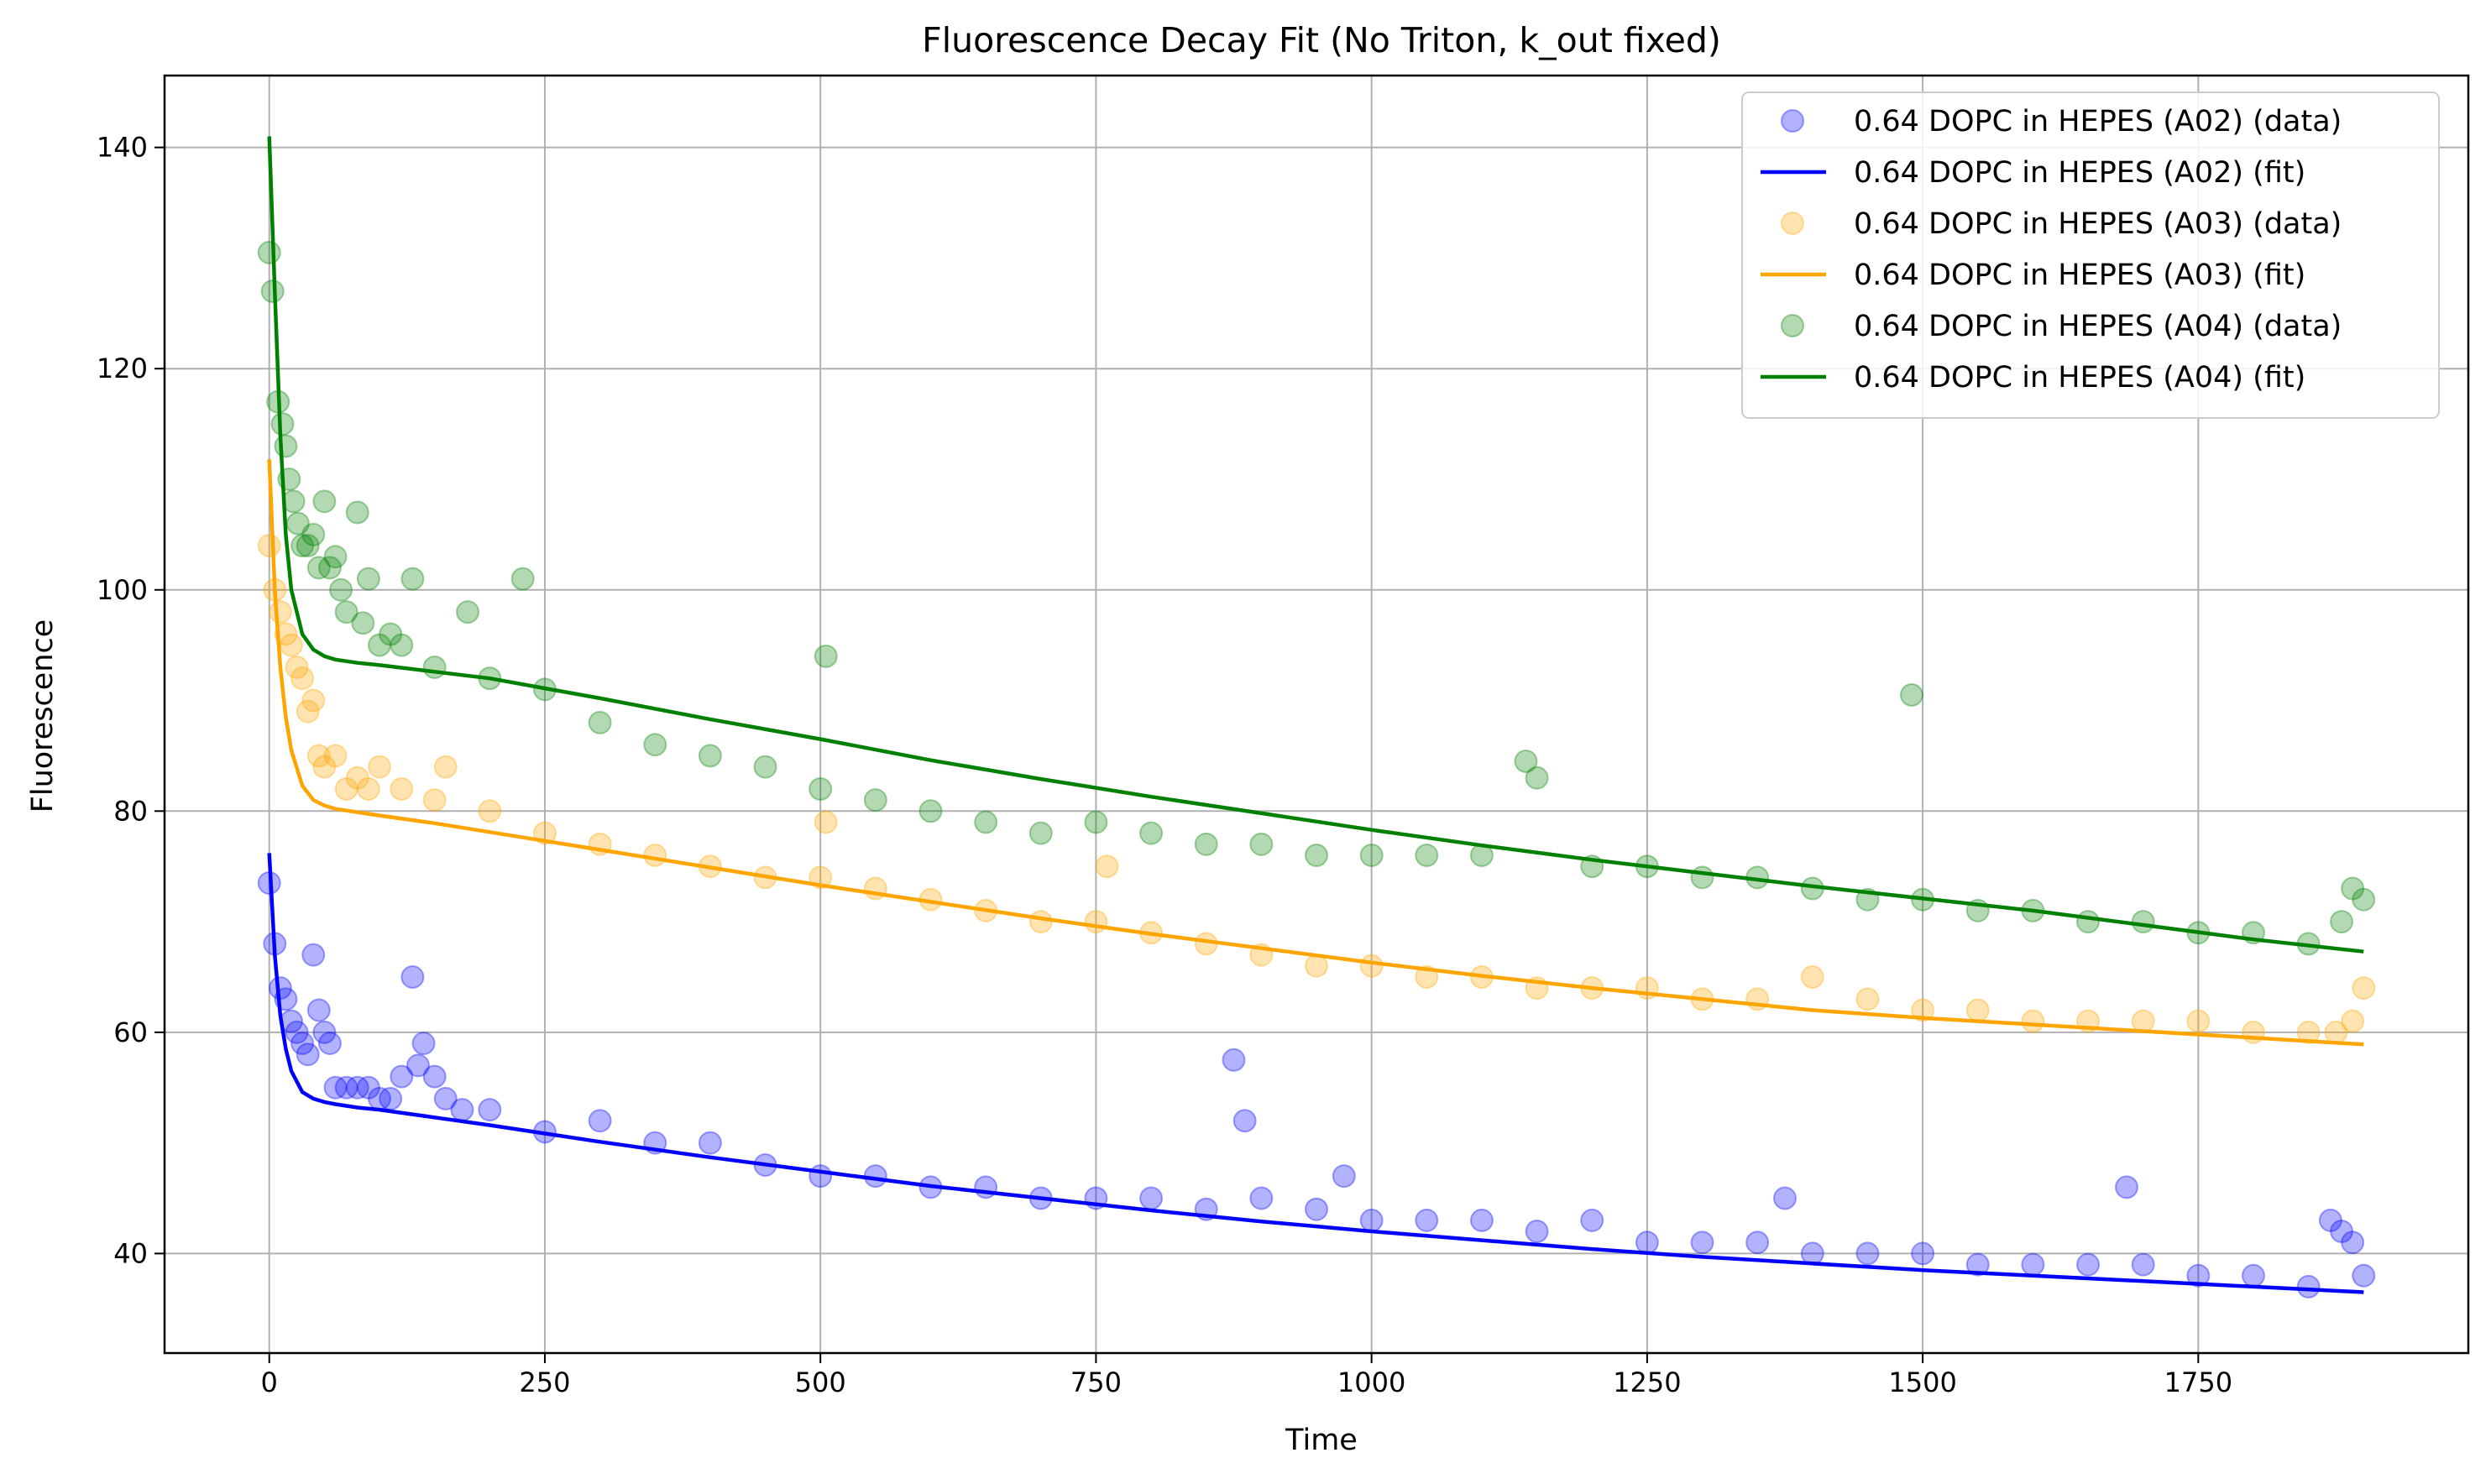  I want to click on y-tick-label: 40, so click(130, 1253).